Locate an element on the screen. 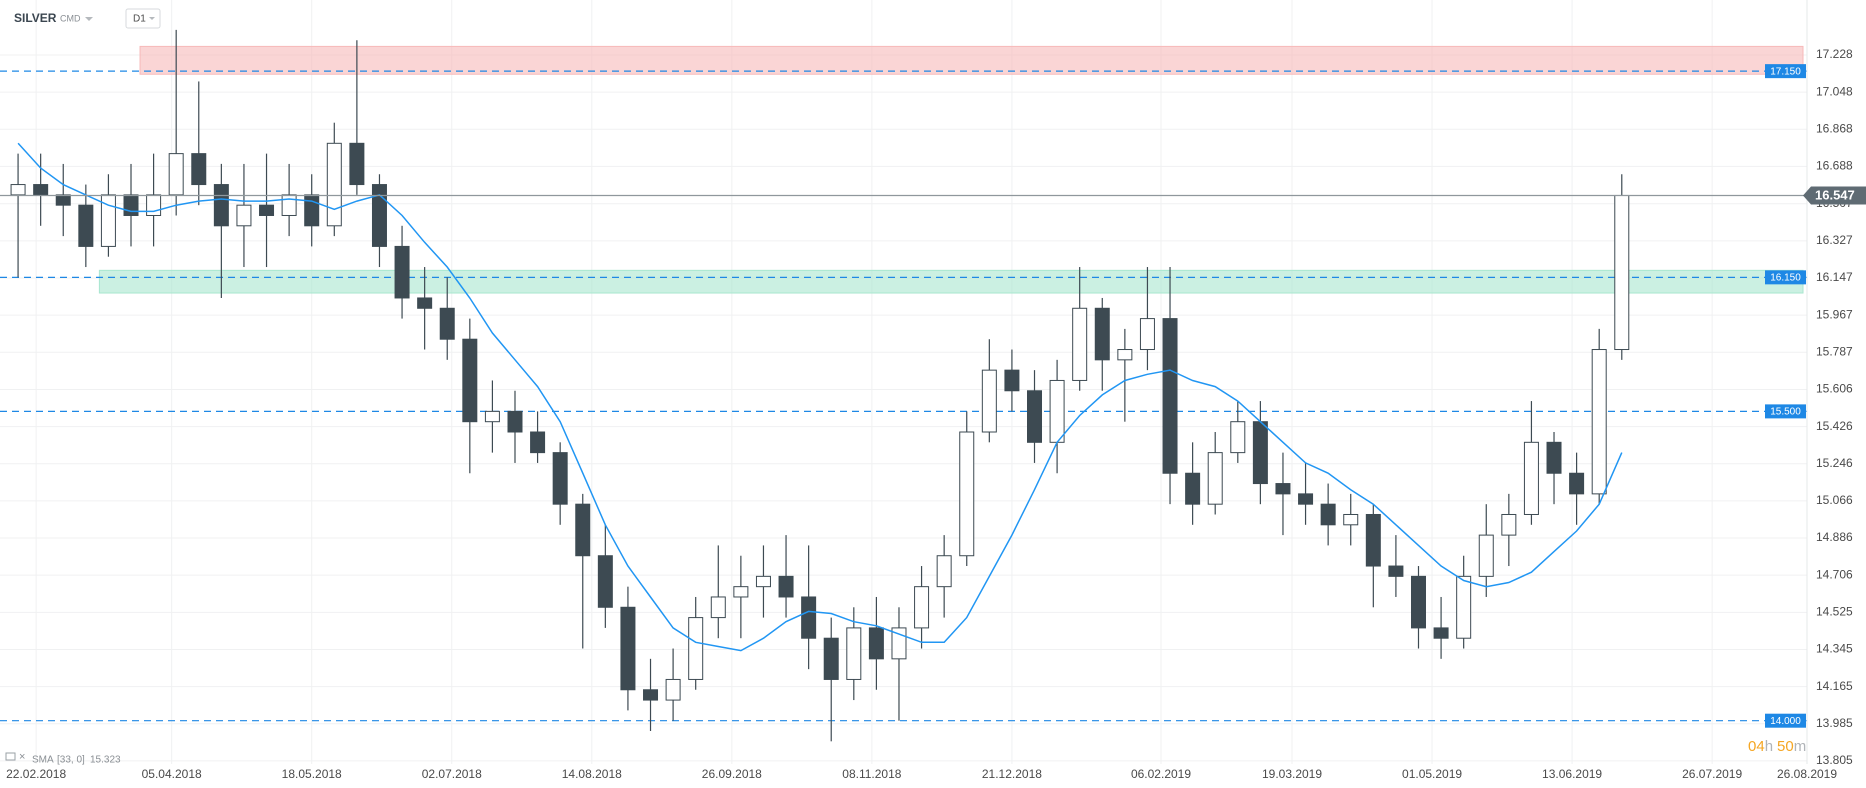 Image resolution: width=1866 pixels, height=788 pixels. countdown-h: h is located at coordinates (1769, 746).